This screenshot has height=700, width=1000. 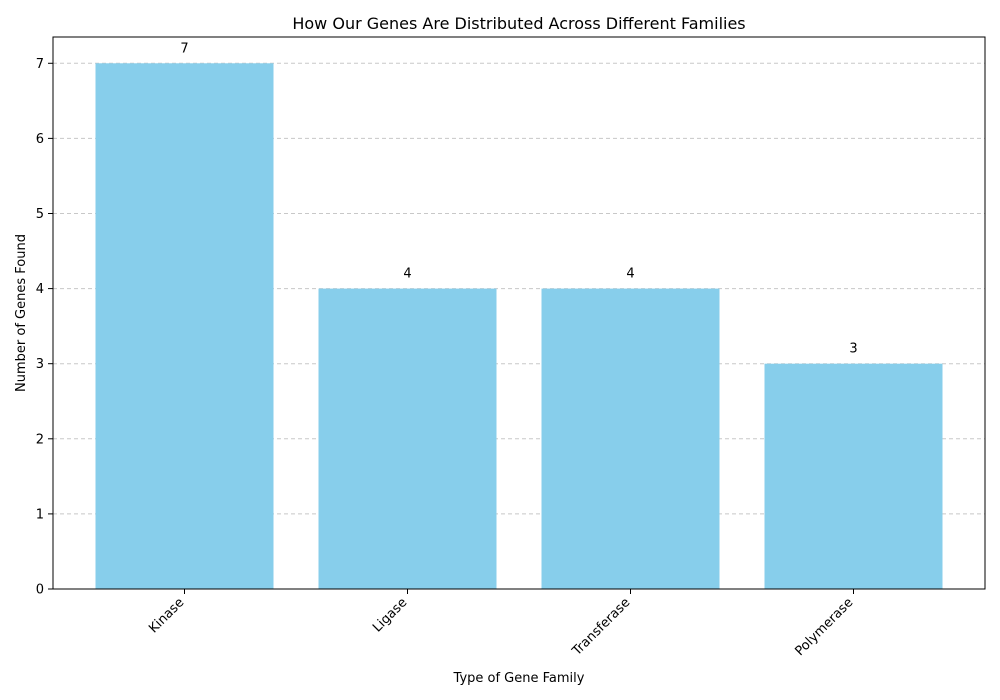 I want to click on x-tick-label-transferase: Transferase, so click(x=601, y=627).